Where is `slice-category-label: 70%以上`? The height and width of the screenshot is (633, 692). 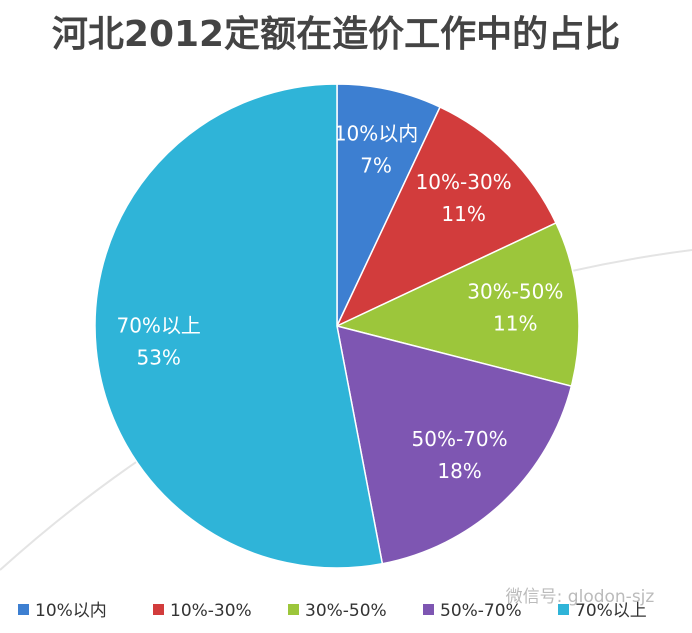 slice-category-label: 70%以上 is located at coordinates (158, 325).